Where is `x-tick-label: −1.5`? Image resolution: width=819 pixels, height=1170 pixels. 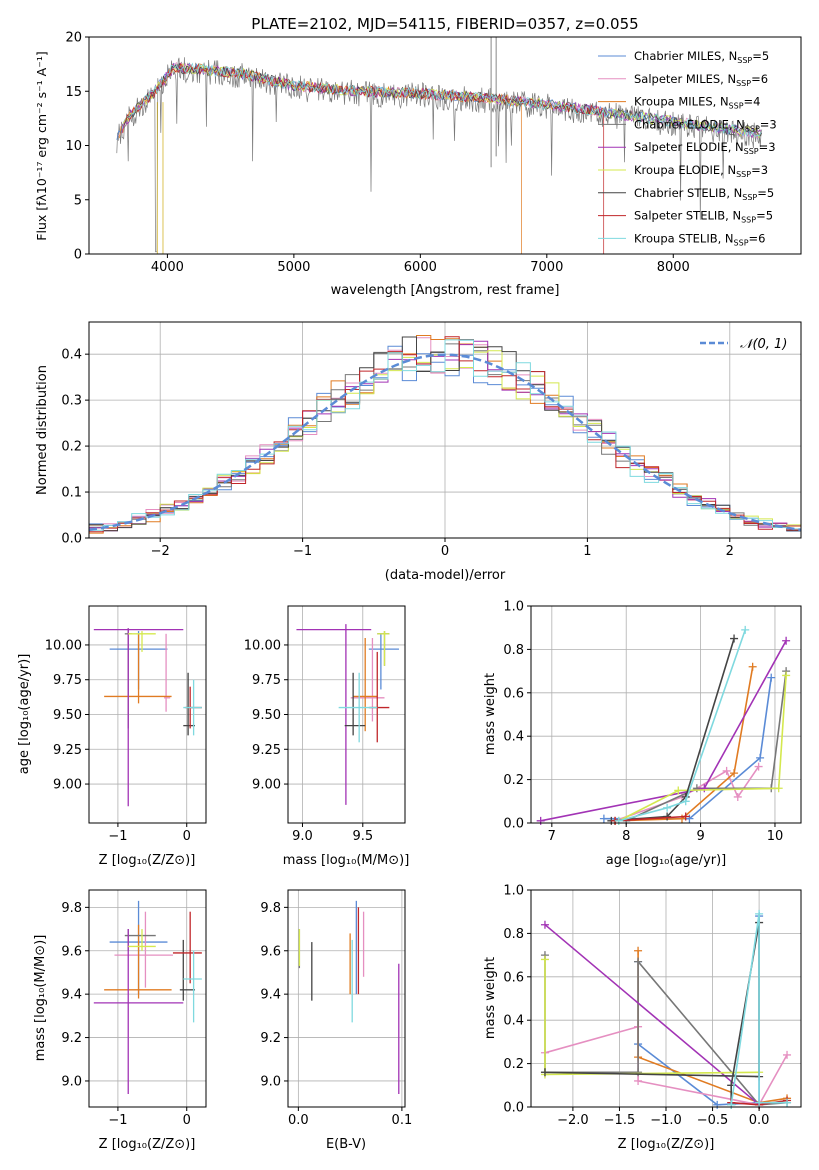 x-tick-label: −1.5 is located at coordinates (620, 1120).